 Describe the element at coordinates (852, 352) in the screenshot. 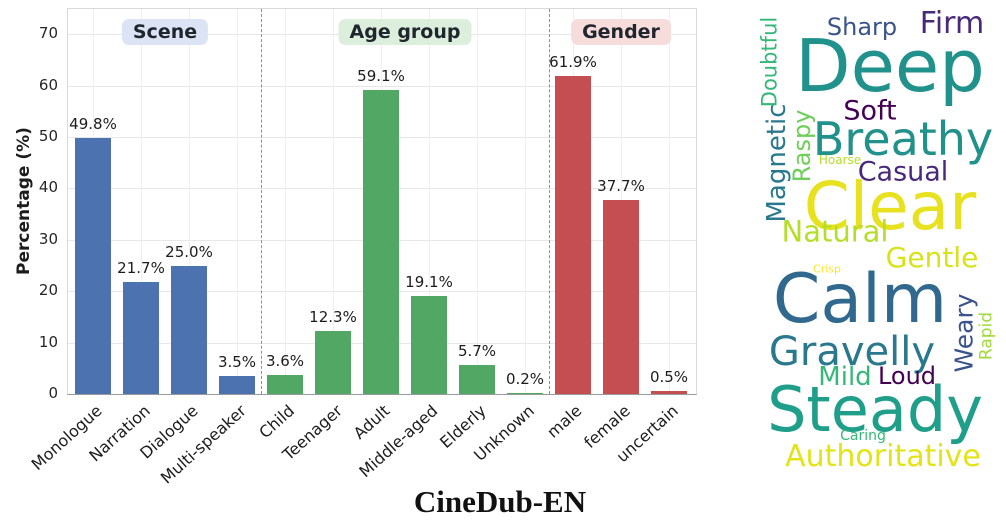

I see `word-gravelly: Gravelly` at that location.